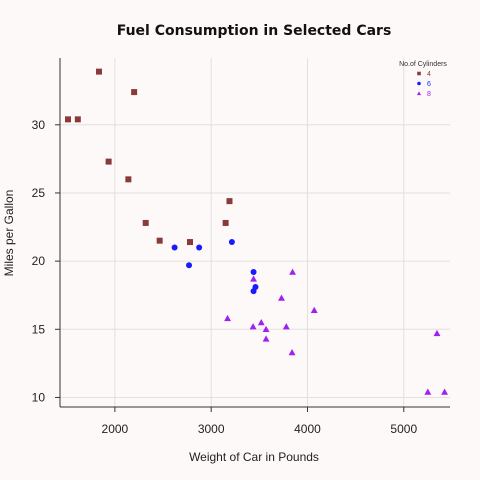  I want to click on legend-label-6: 6, so click(429, 84).